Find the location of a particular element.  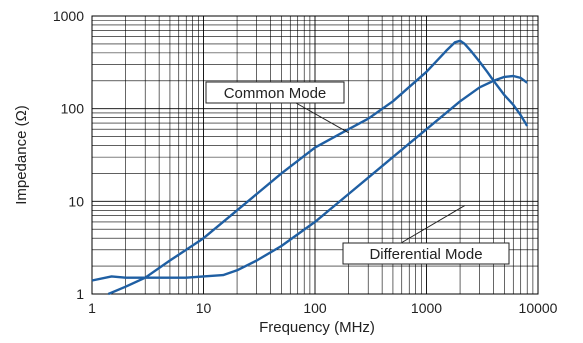

x-tick-labels: 1 10 100 1000 10000 is located at coordinates (323, 308).